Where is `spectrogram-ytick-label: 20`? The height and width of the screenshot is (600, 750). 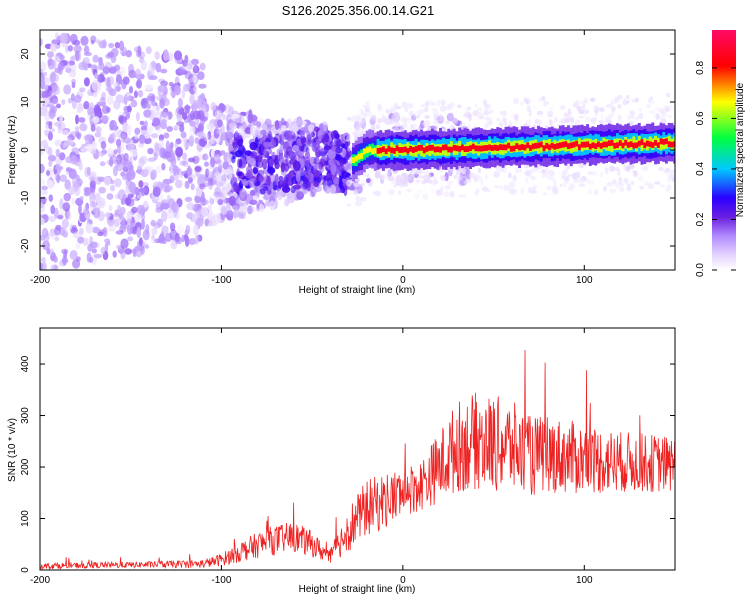 spectrogram-ytick-label: 20 is located at coordinates (25, 54).